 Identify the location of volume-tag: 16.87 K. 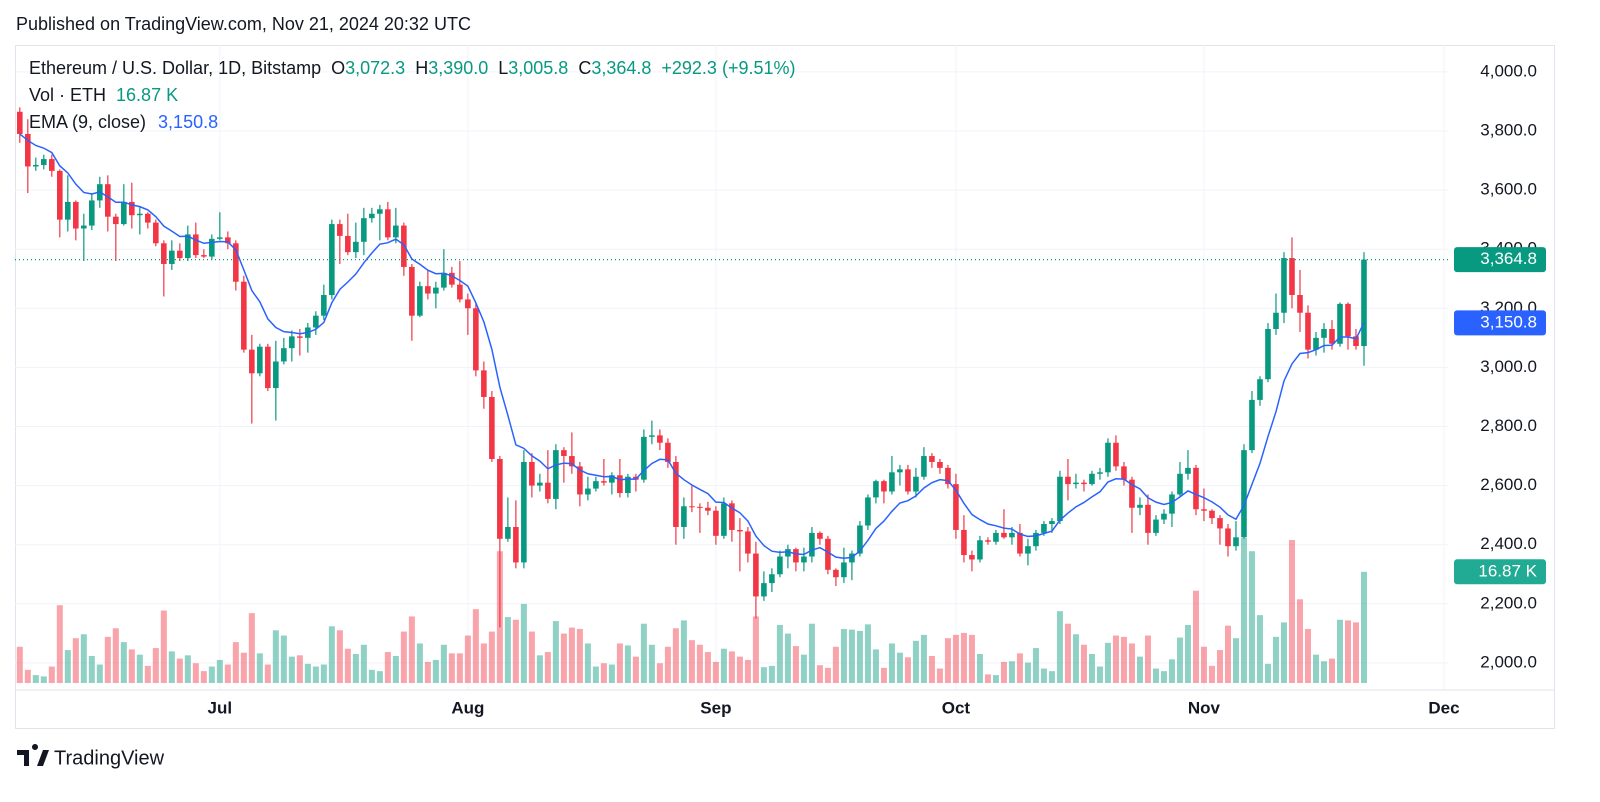
(1507, 570).